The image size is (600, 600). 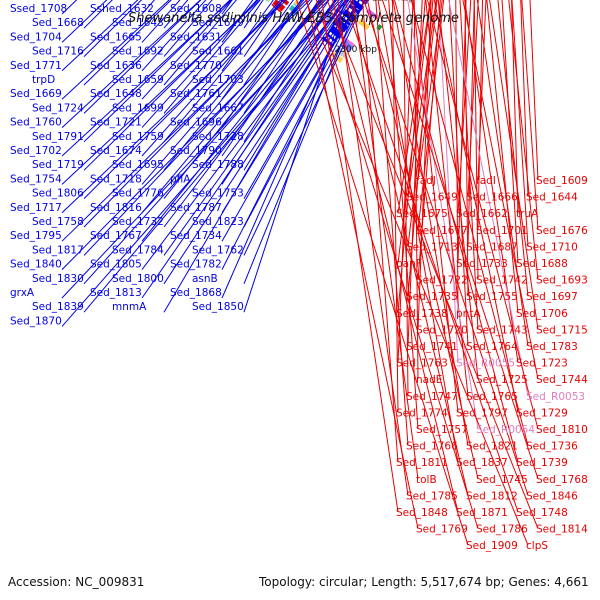 I want to click on reverse-gene-label: Sed_R0054, so click(x=505, y=430).